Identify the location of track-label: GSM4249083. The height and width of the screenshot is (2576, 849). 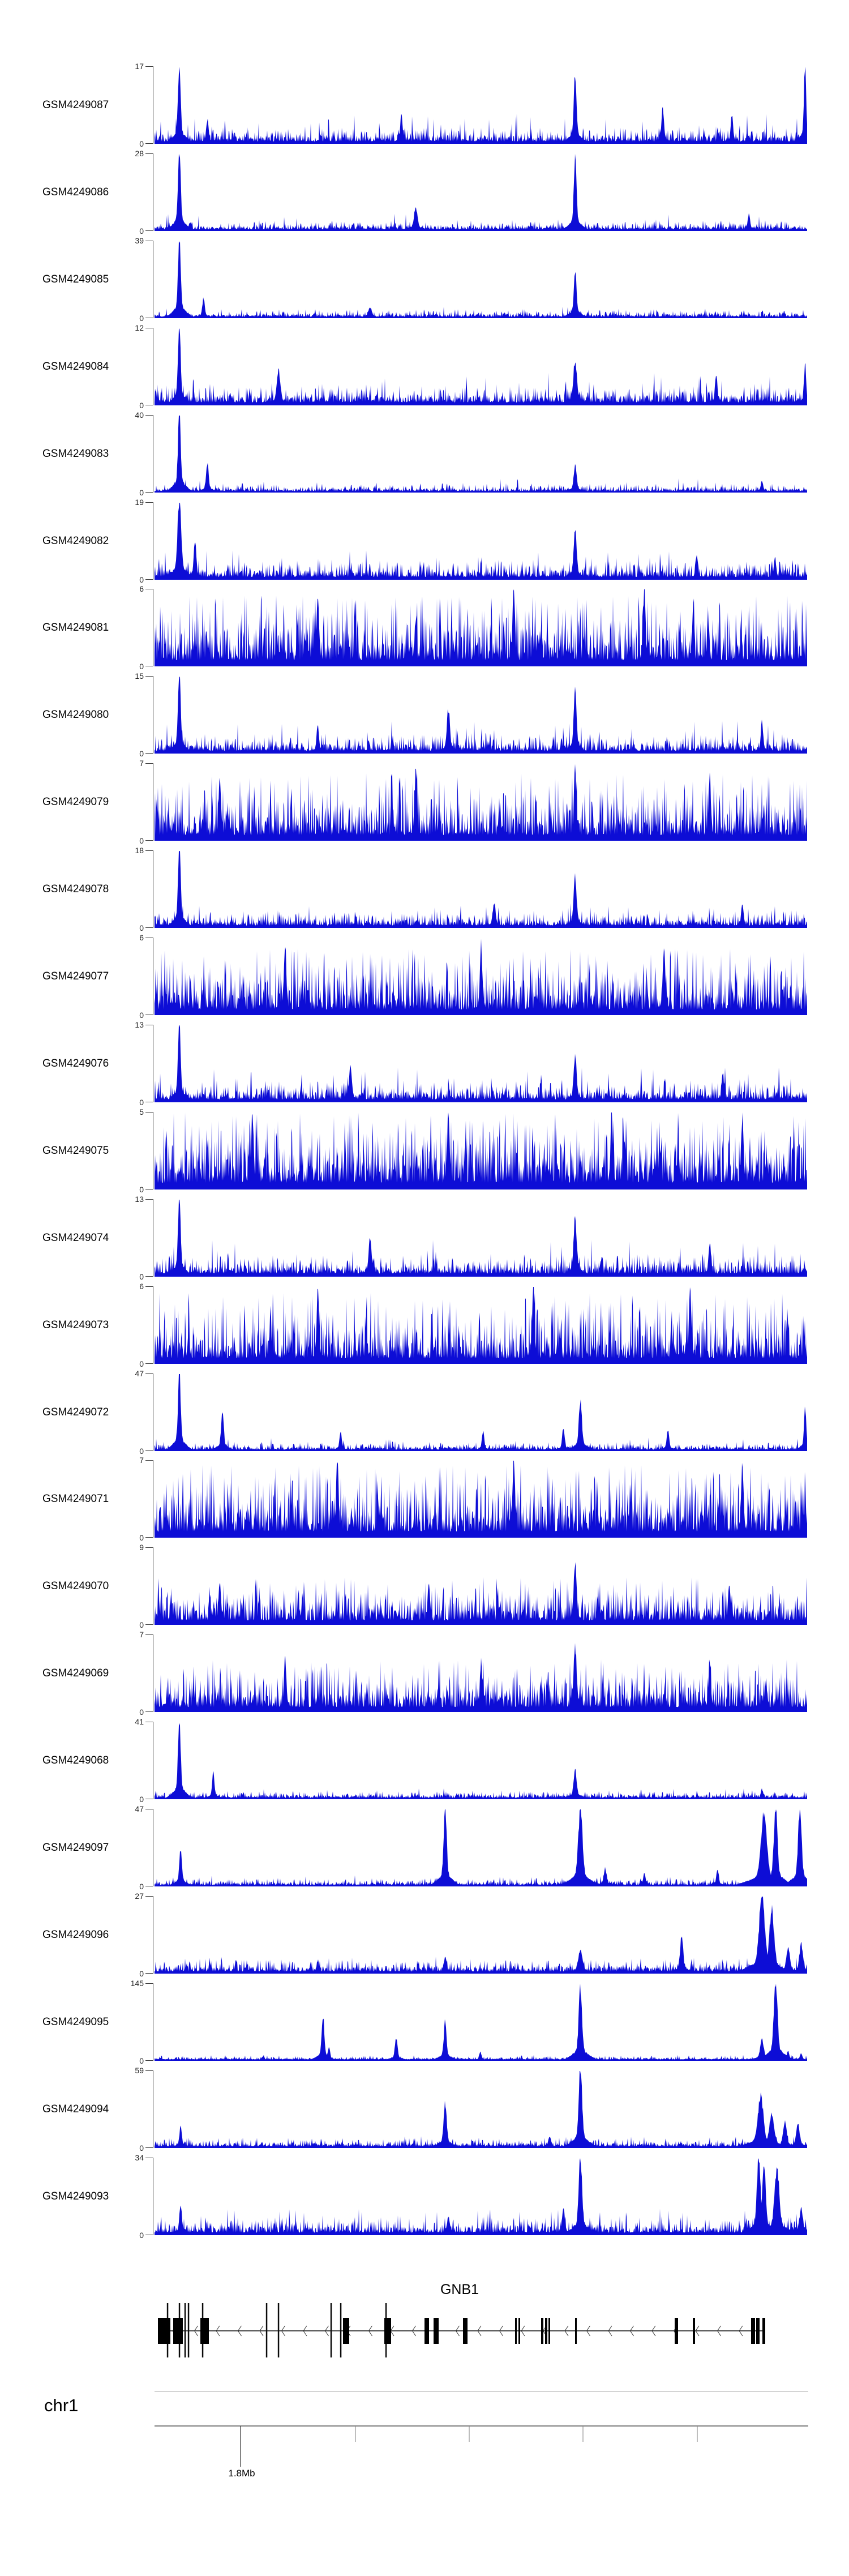
(75, 453).